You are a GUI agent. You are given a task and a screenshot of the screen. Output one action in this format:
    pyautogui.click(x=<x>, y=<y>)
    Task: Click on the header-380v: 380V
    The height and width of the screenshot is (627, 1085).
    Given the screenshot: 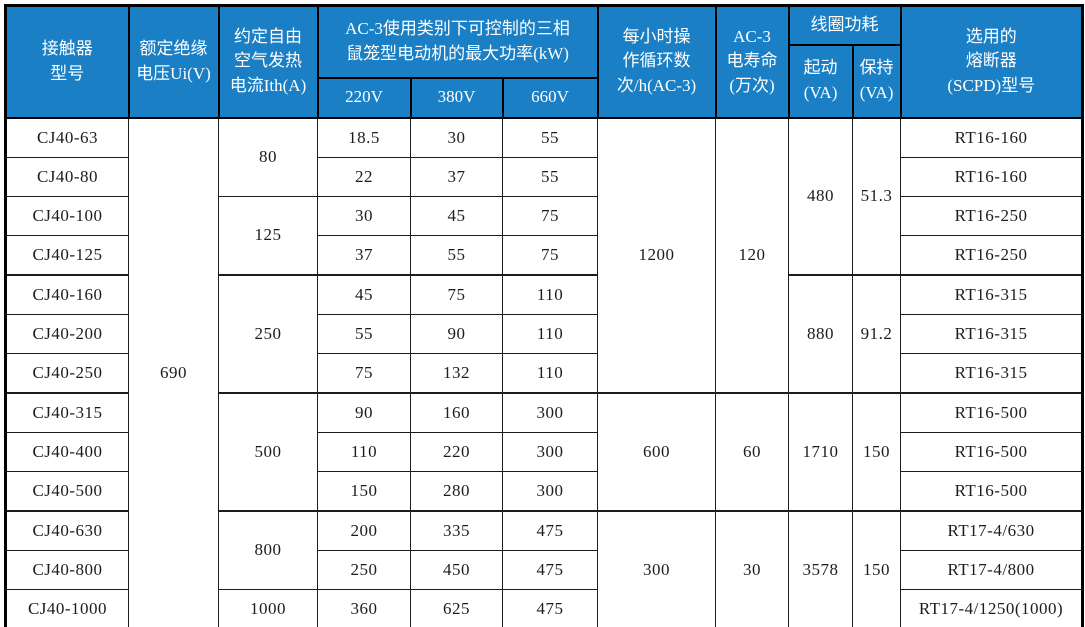 What is the action you would take?
    pyautogui.click(x=456, y=97)
    